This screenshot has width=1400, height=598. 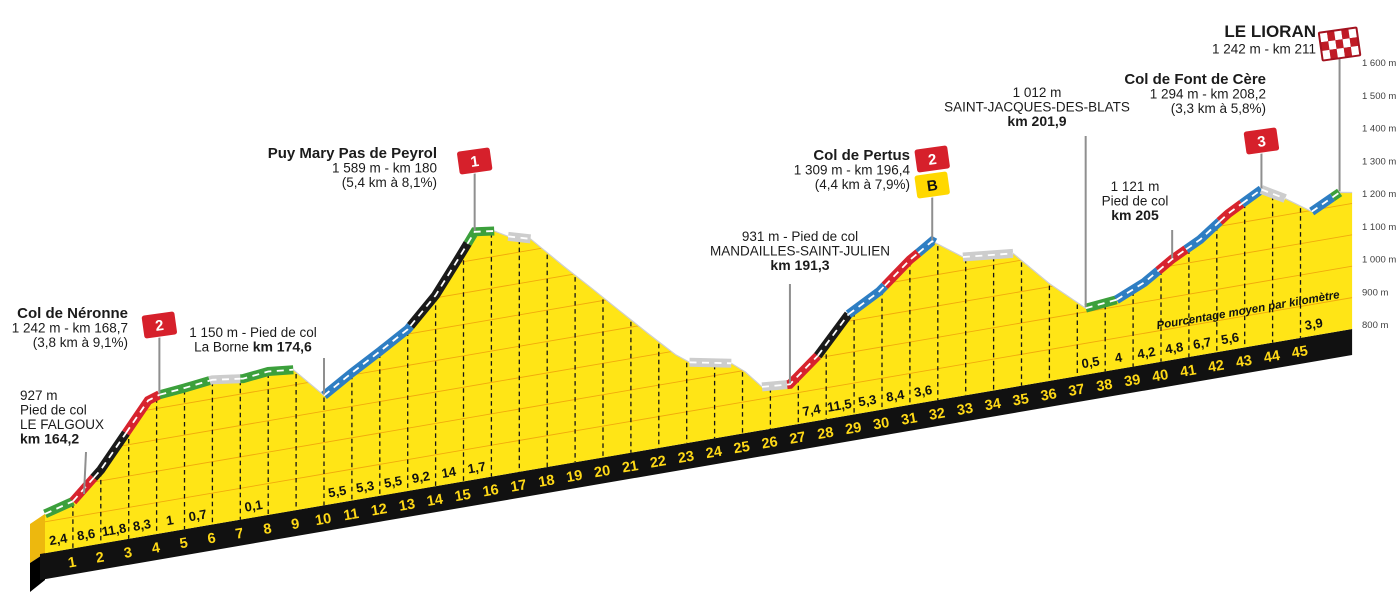 I want to click on km-number: 11, so click(x=351, y=515).